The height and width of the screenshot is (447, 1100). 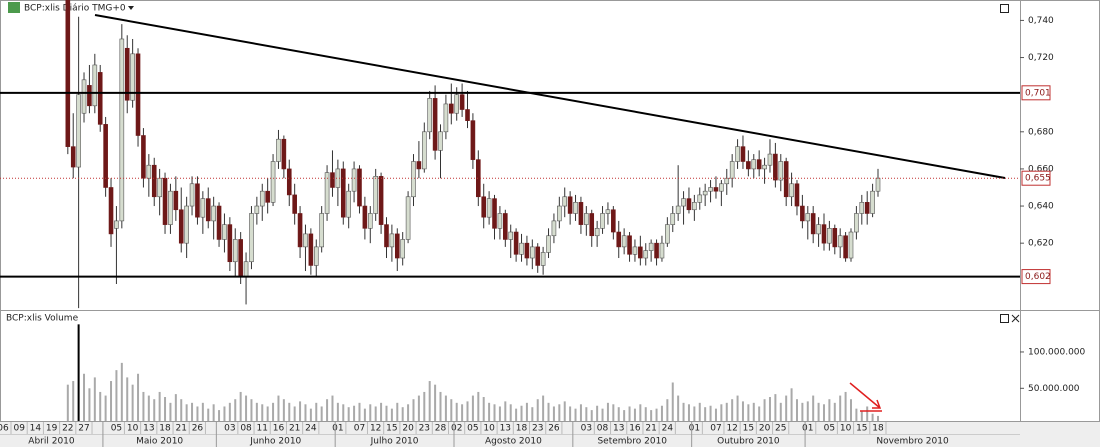 What do you see at coordinates (52, 429) in the screenshot?
I see `x-tick-label: 19` at bounding box center [52, 429].